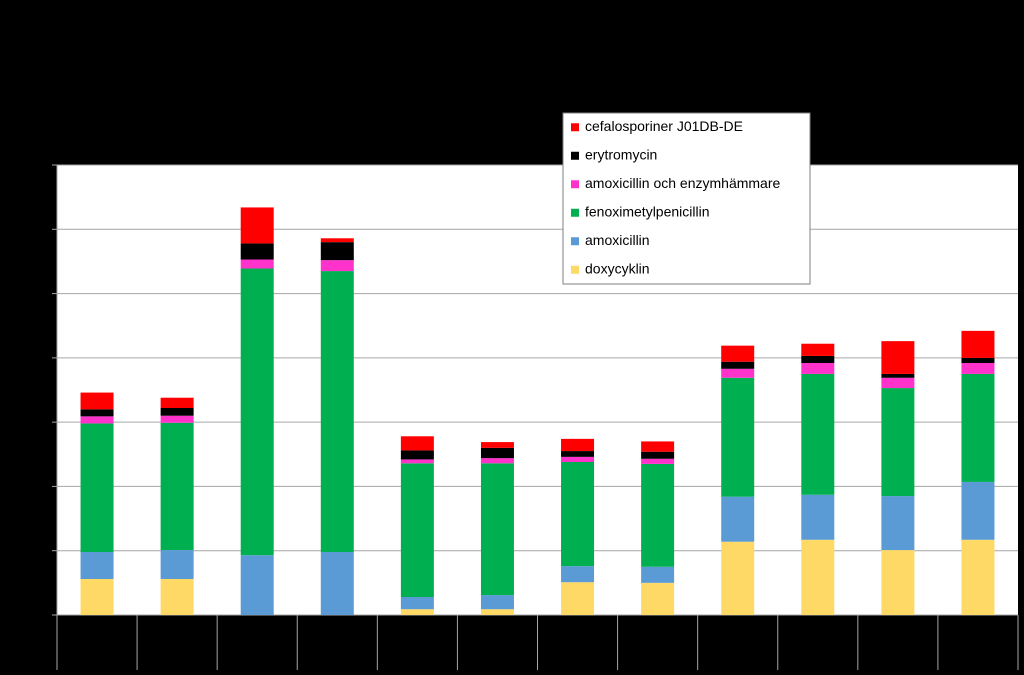 The width and height of the screenshot is (1024, 675). What do you see at coordinates (621, 154) in the screenshot?
I see `legend-label: erytromycin` at bounding box center [621, 154].